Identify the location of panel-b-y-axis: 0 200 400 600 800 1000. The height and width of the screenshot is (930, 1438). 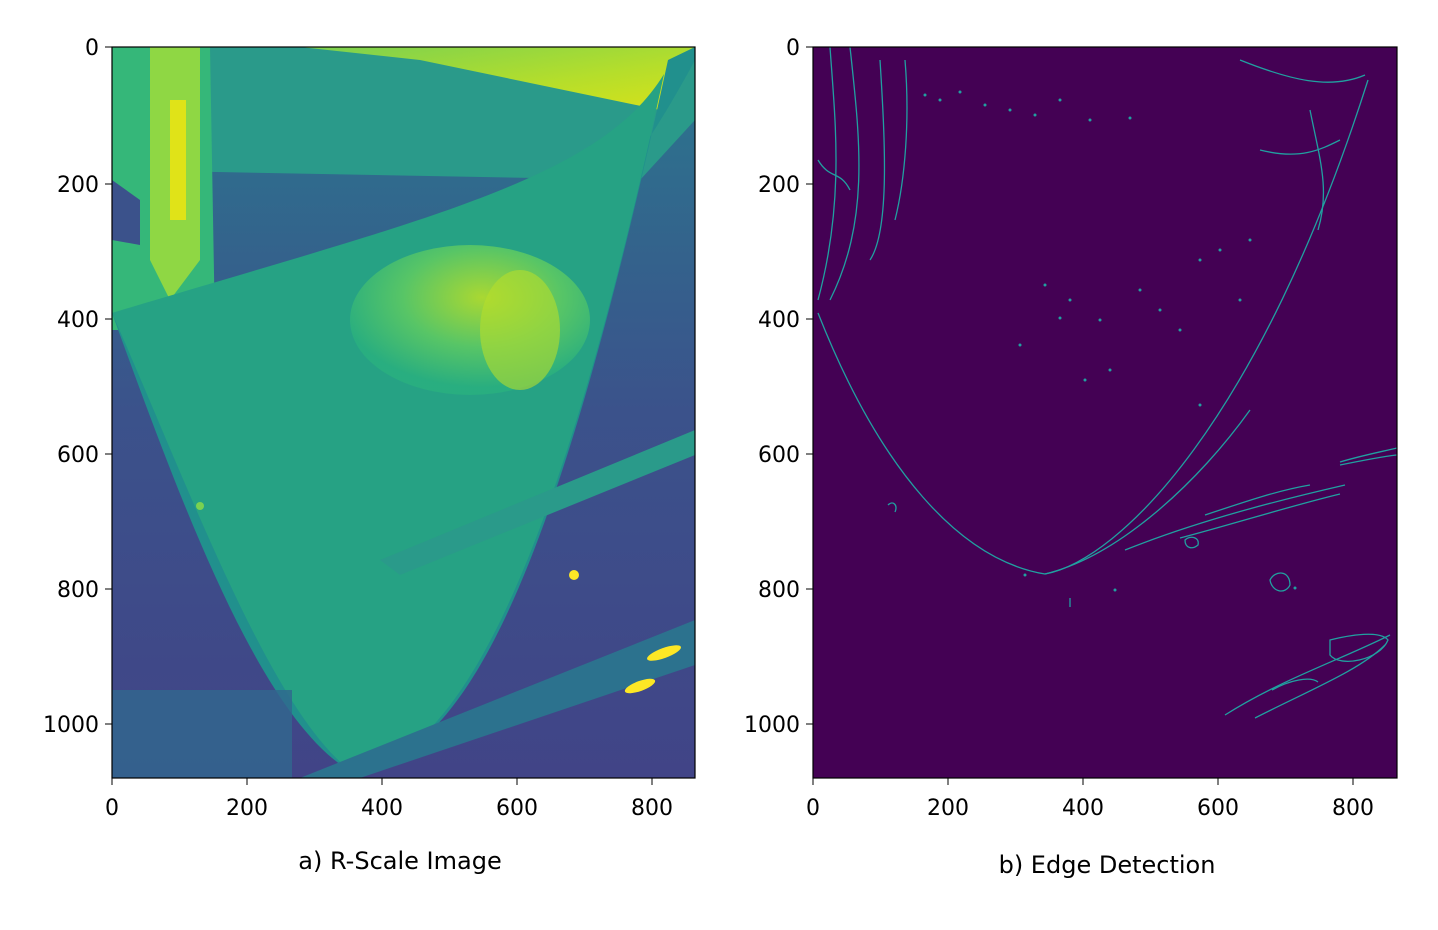
(778, 387).